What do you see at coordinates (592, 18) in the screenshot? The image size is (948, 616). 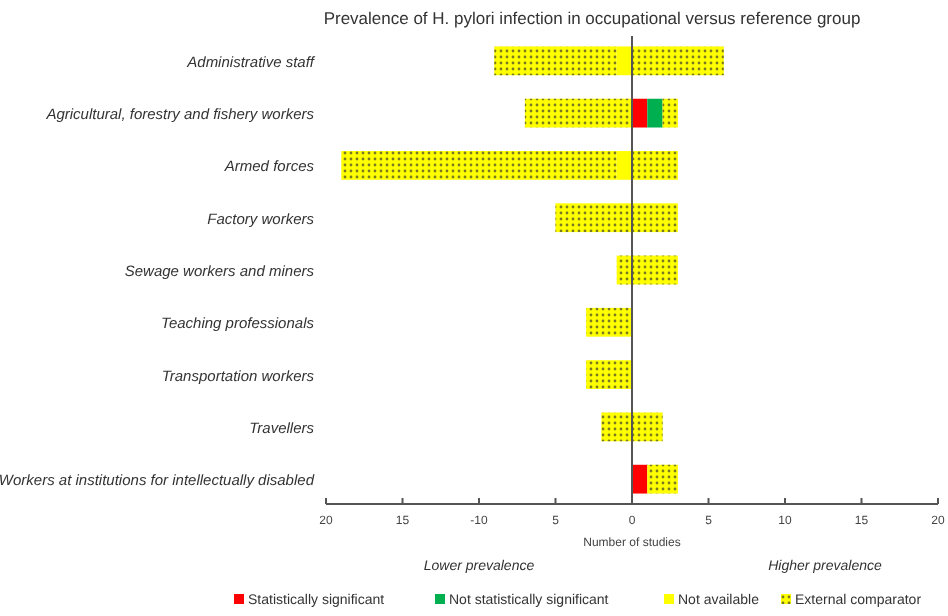 I see `chart-title: Prevalence of H. pylori infection in occupational versus reference group` at bounding box center [592, 18].